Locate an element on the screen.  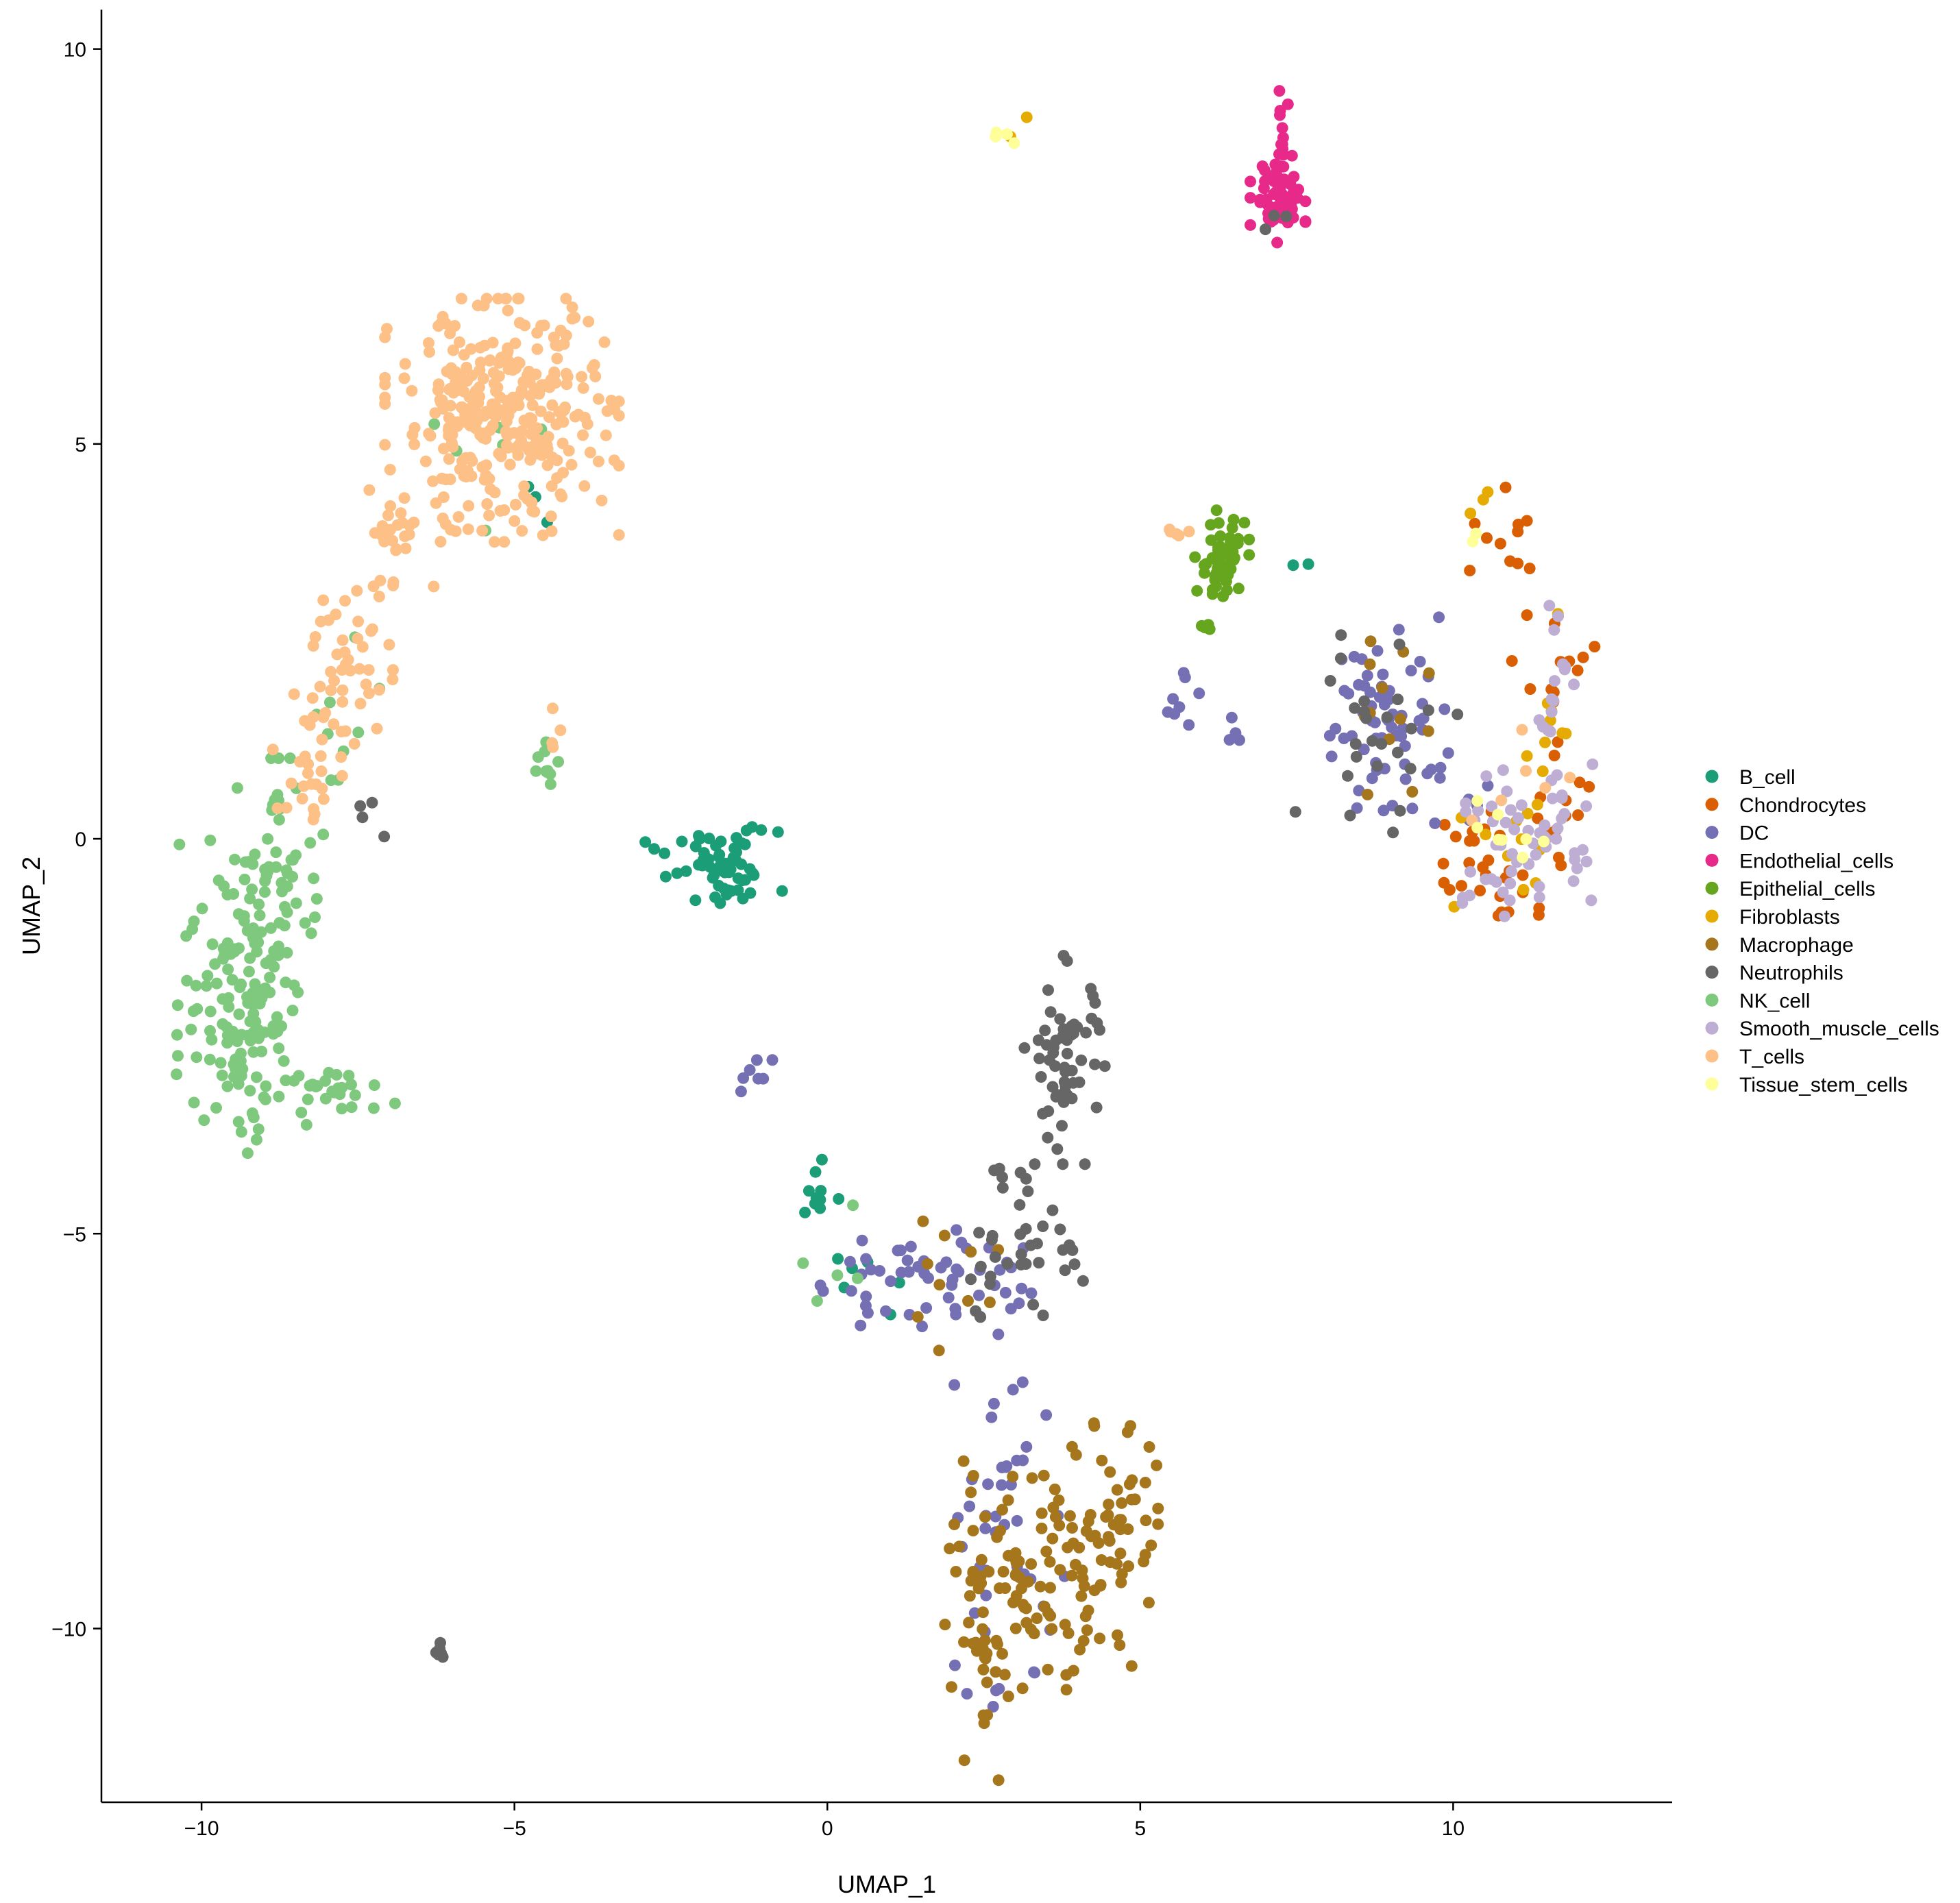
point-tissue-stem-cells is located at coordinates (1526, 839).